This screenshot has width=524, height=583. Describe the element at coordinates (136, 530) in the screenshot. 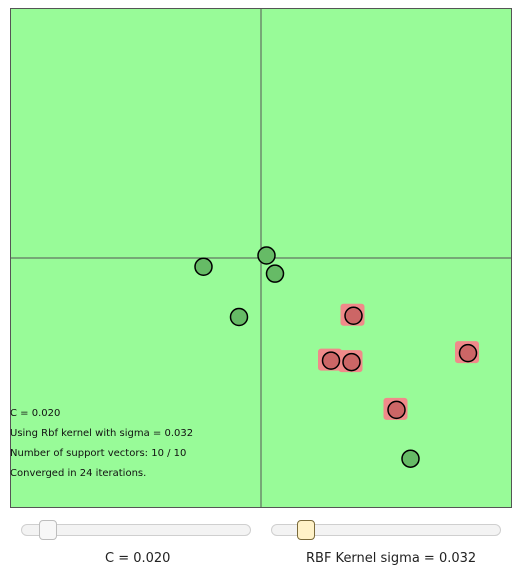

I see `c-slider` at that location.